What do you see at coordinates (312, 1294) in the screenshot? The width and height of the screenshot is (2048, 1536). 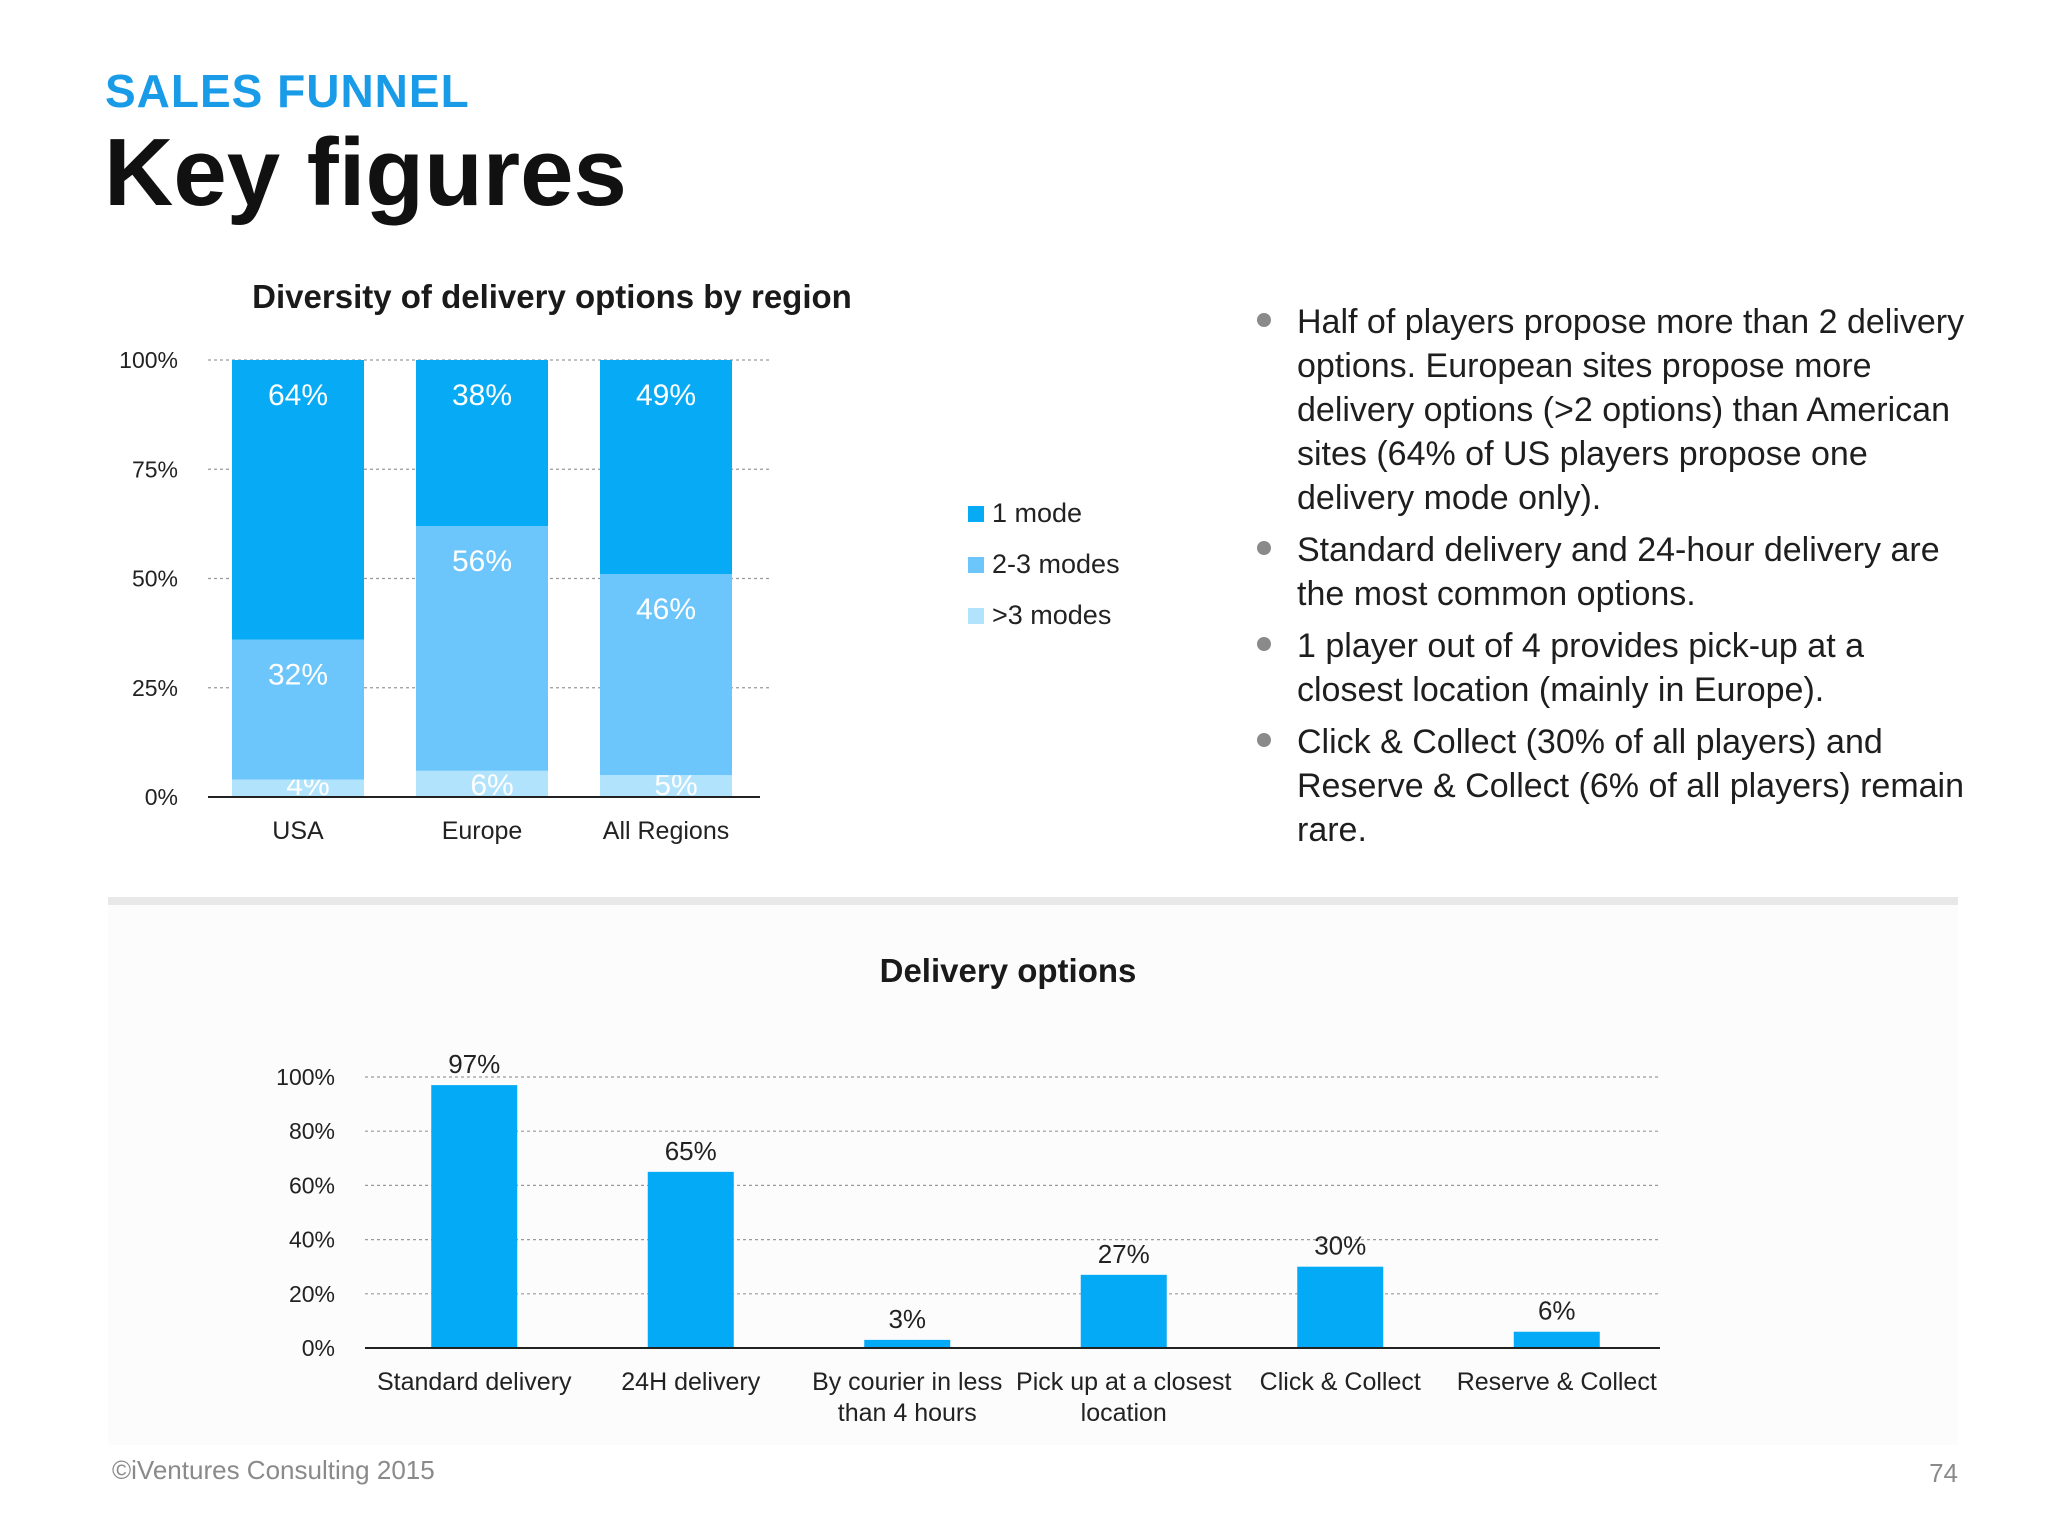 I see `y-tick-label: 20%` at bounding box center [312, 1294].